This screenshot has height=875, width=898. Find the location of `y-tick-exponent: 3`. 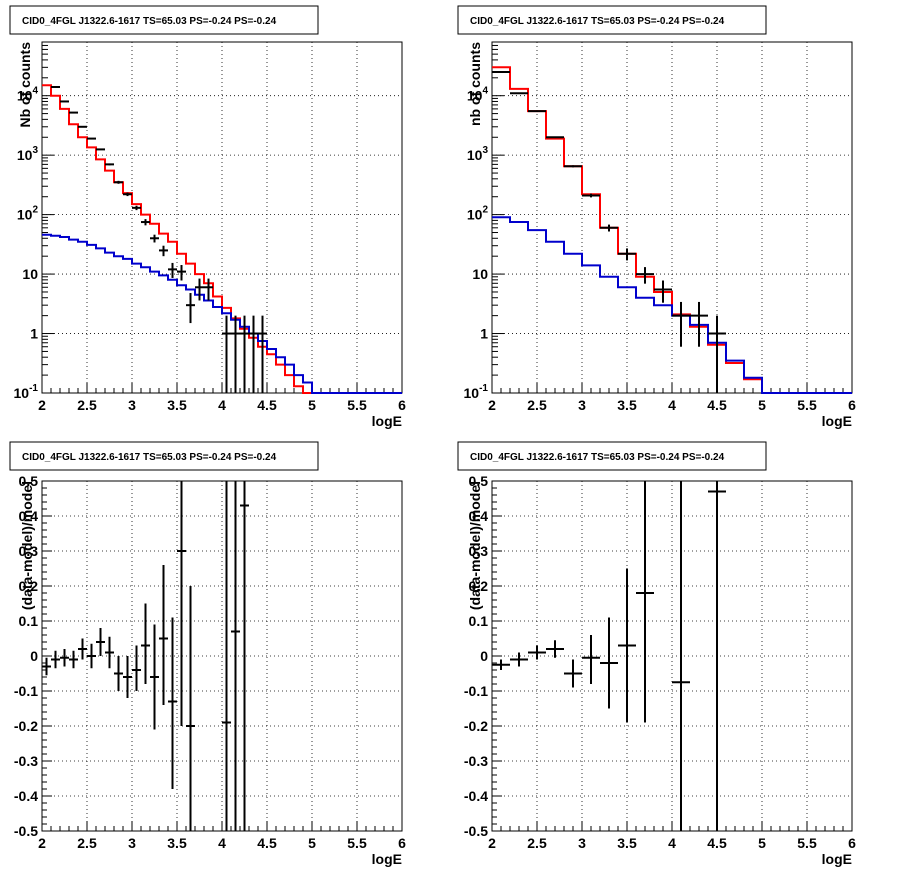

y-tick-exponent: 3 is located at coordinates (35, 150).